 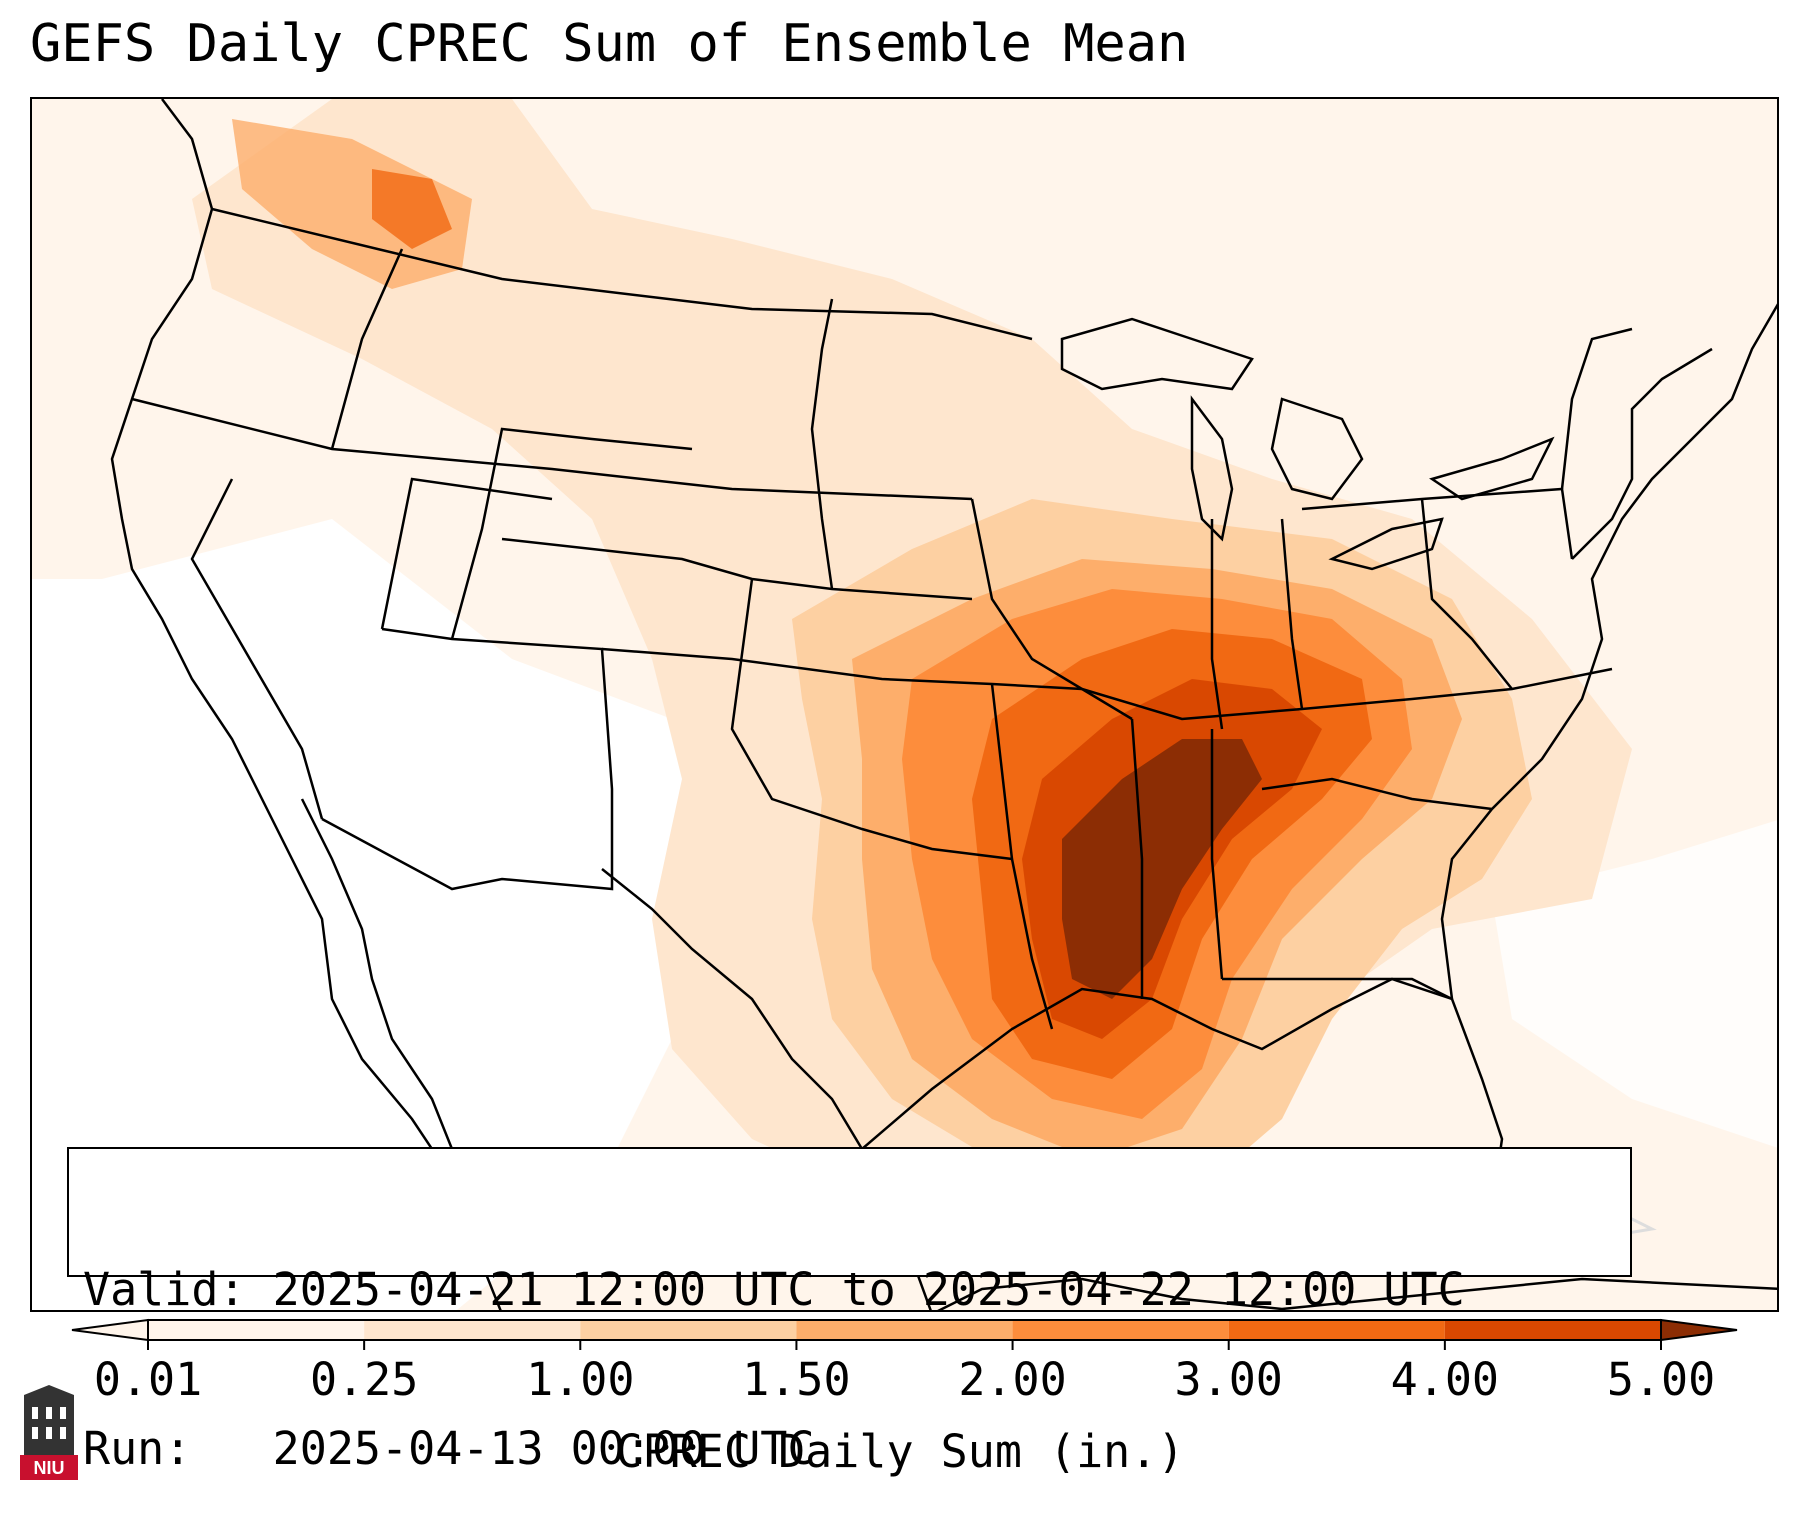 I want to click on run-time-line: Run: 2025-04-13 00:00 UTC, so click(x=449, y=1448).